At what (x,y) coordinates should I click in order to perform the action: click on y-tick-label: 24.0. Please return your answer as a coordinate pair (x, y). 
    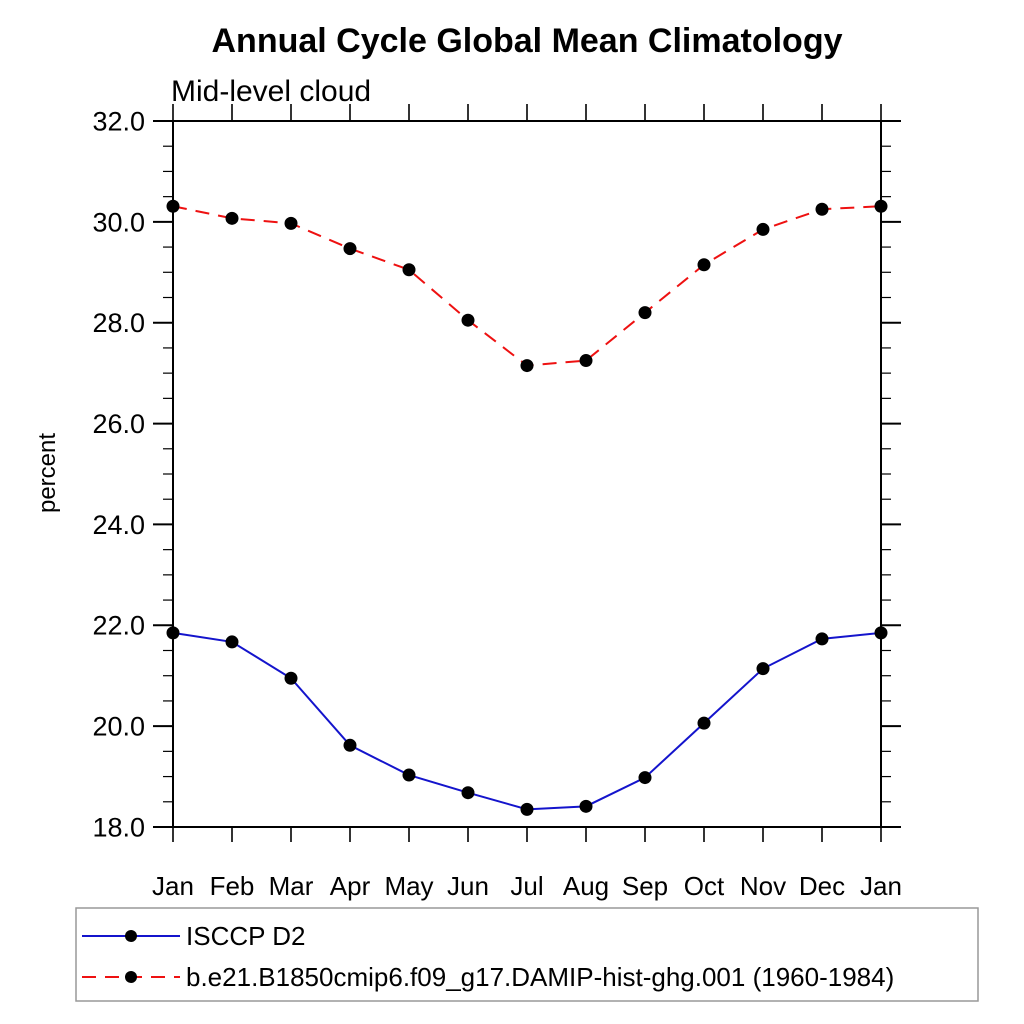
    Looking at the image, I should click on (118, 525).